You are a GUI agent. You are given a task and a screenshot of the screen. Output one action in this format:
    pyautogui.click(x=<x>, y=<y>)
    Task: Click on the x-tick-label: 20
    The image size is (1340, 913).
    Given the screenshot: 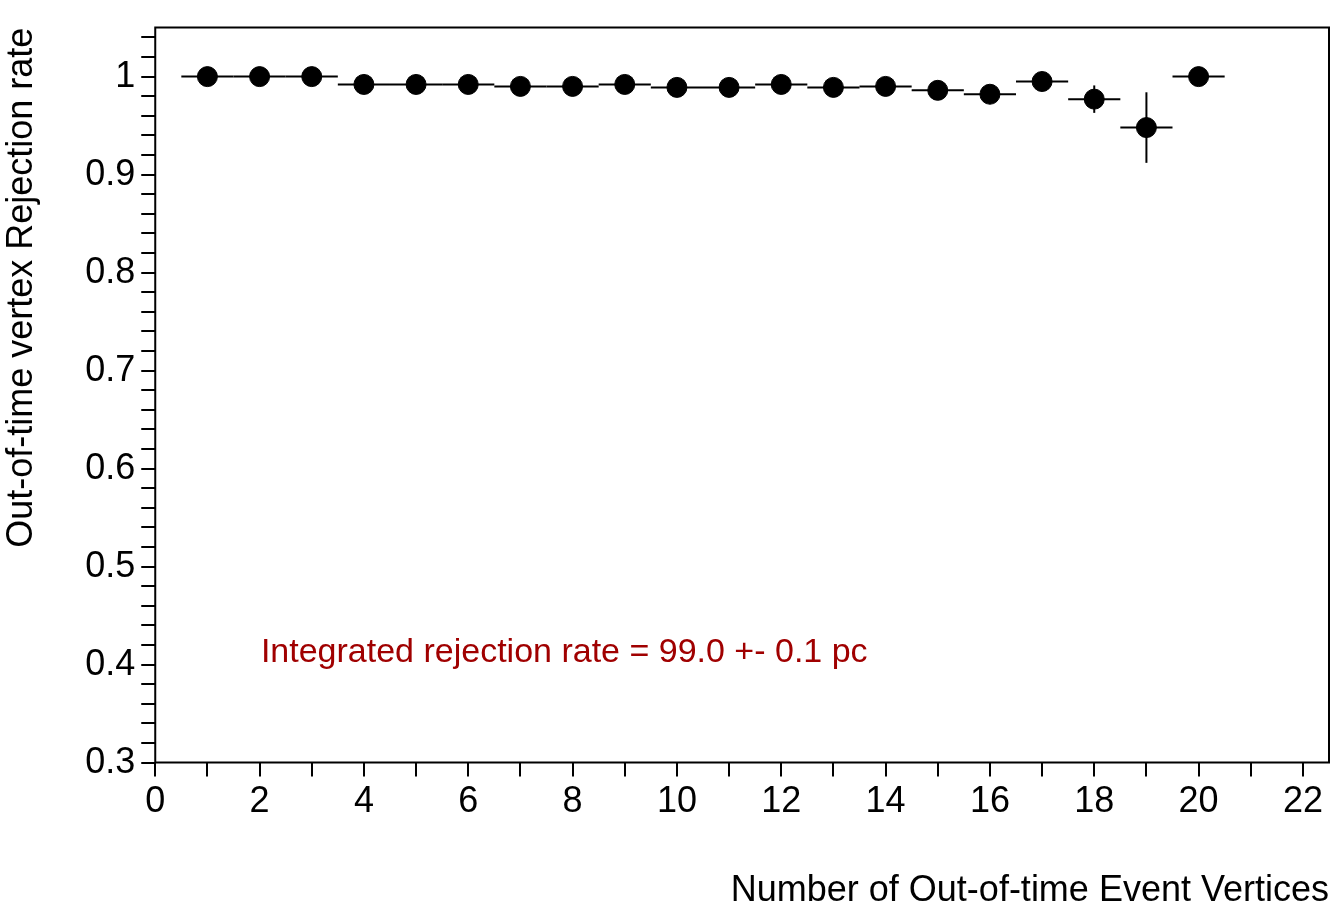 What is the action you would take?
    pyautogui.click(x=1198, y=800)
    